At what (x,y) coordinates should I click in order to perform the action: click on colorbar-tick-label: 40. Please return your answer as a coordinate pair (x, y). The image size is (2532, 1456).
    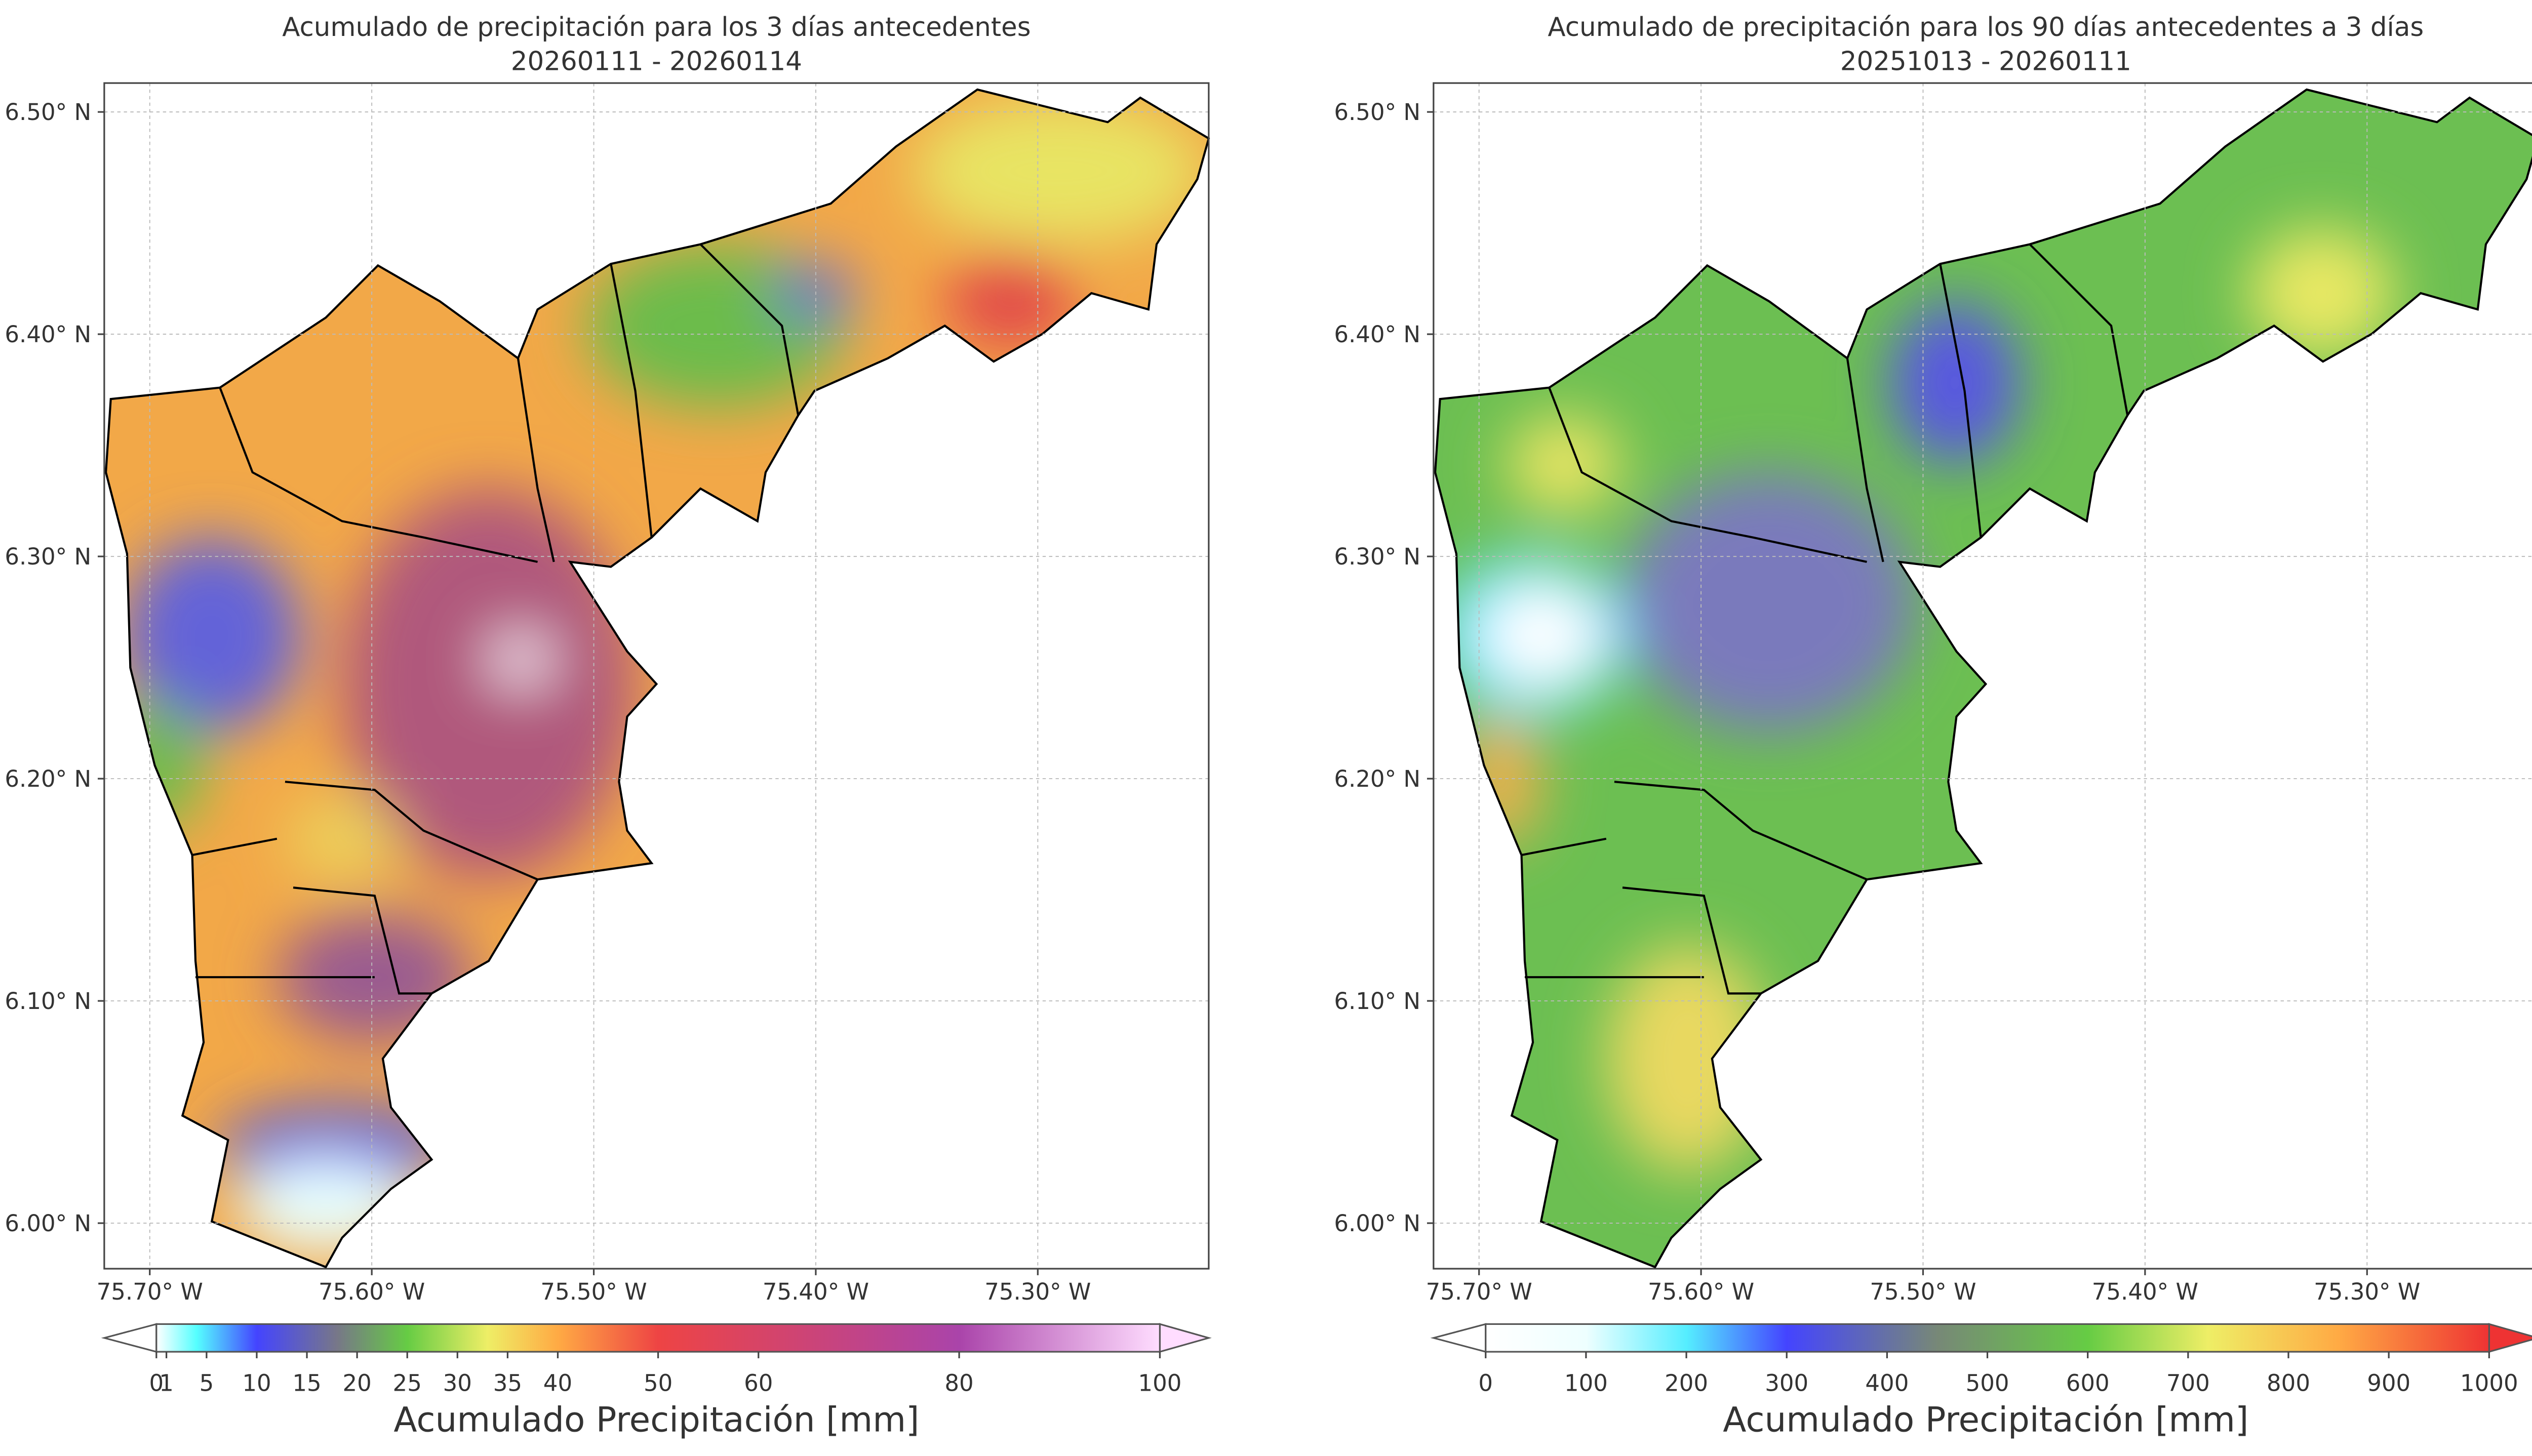
    Looking at the image, I should click on (557, 1382).